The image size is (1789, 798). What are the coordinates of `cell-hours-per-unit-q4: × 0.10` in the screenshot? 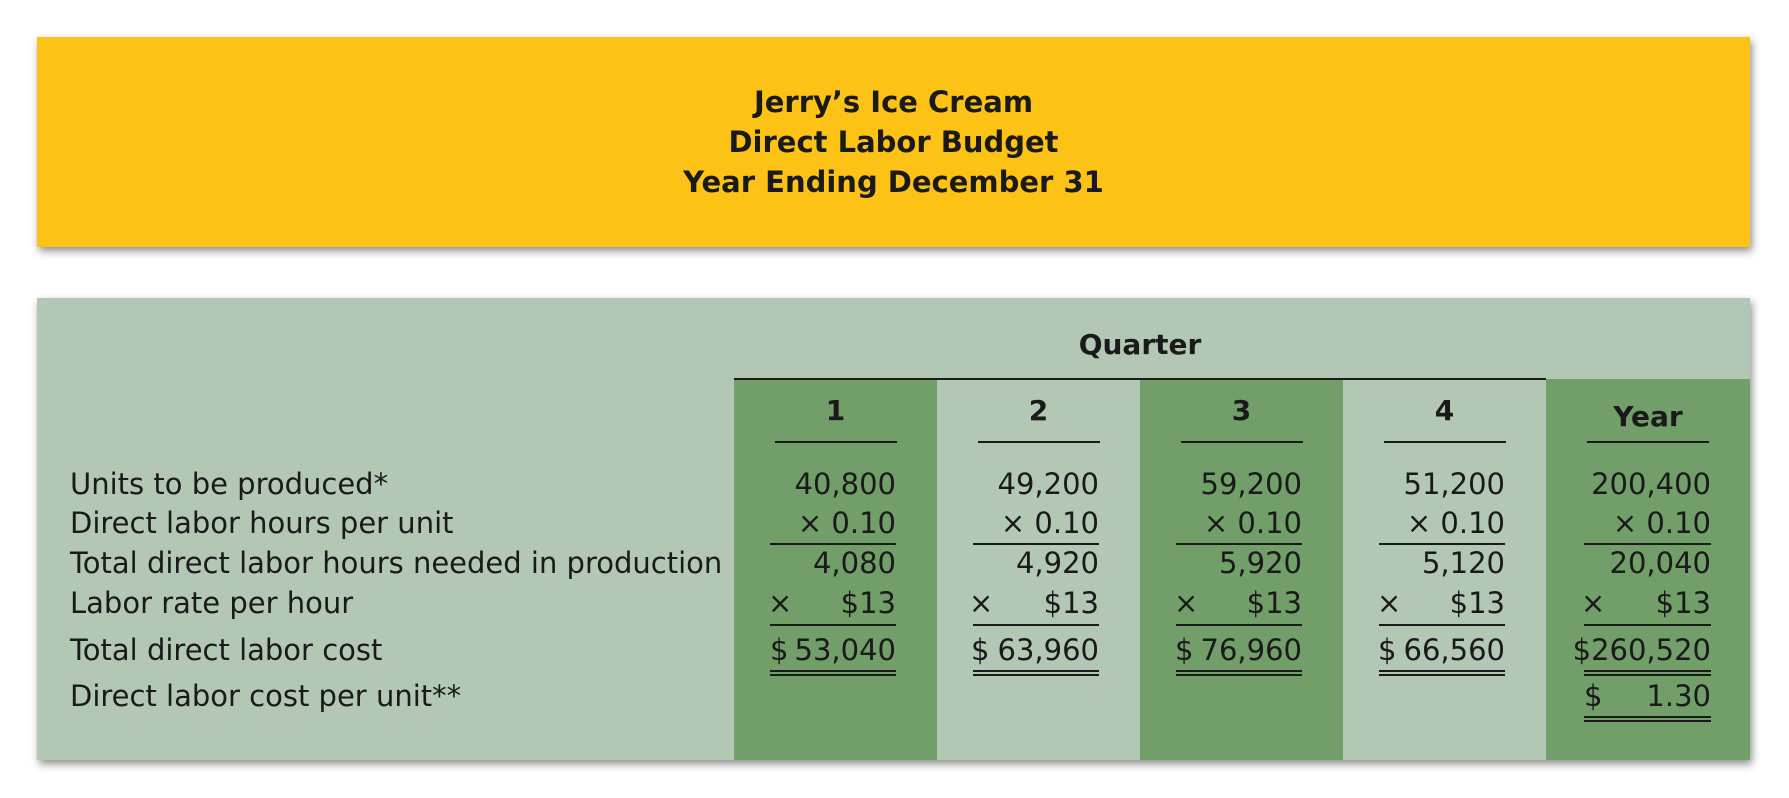 It's located at (1455, 523).